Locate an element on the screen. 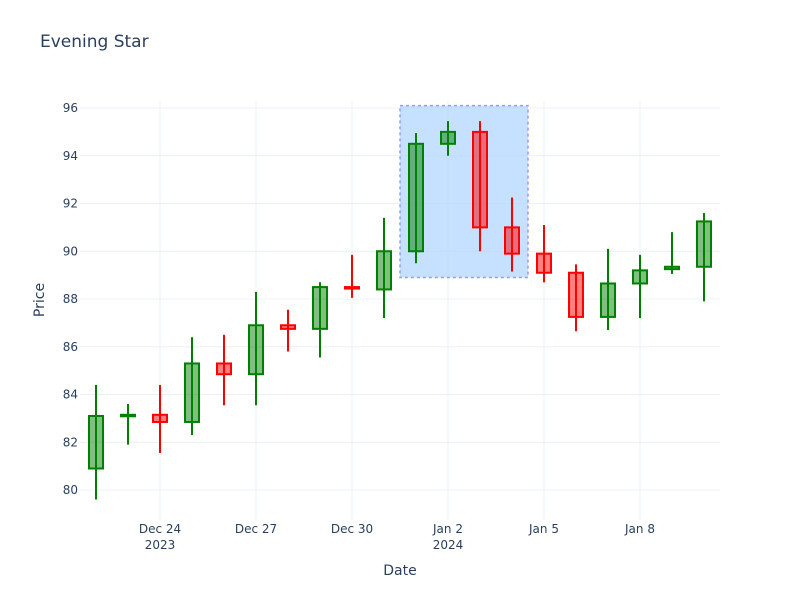 This screenshot has height=600, width=800. x-tick-label: Dec 30 is located at coordinates (352, 529).